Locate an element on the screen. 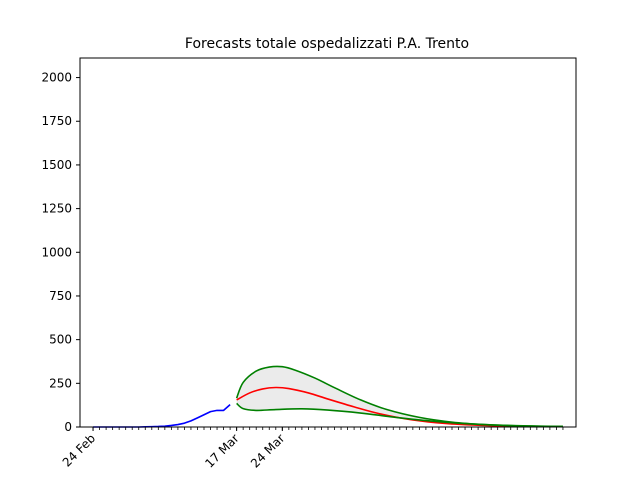 This screenshot has width=640, height=480. y-tick-label: 500 is located at coordinates (60, 340).